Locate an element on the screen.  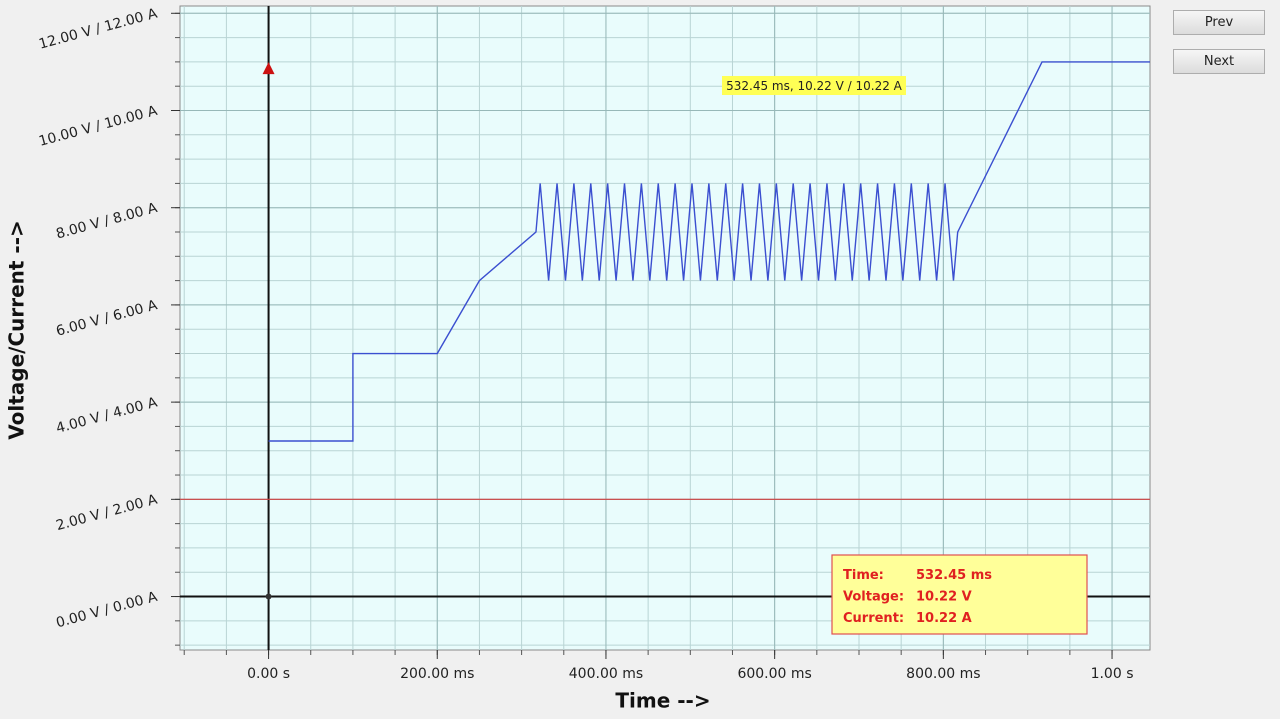
info-value: 10.22 V is located at coordinates (944, 597).